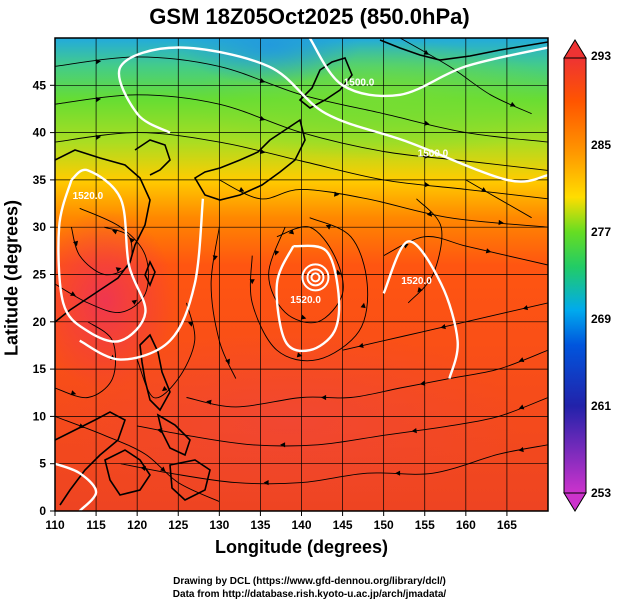 The width and height of the screenshot is (619, 605). Describe the element at coordinates (42, 464) in the screenshot. I see `y-tick-label: 5` at that location.